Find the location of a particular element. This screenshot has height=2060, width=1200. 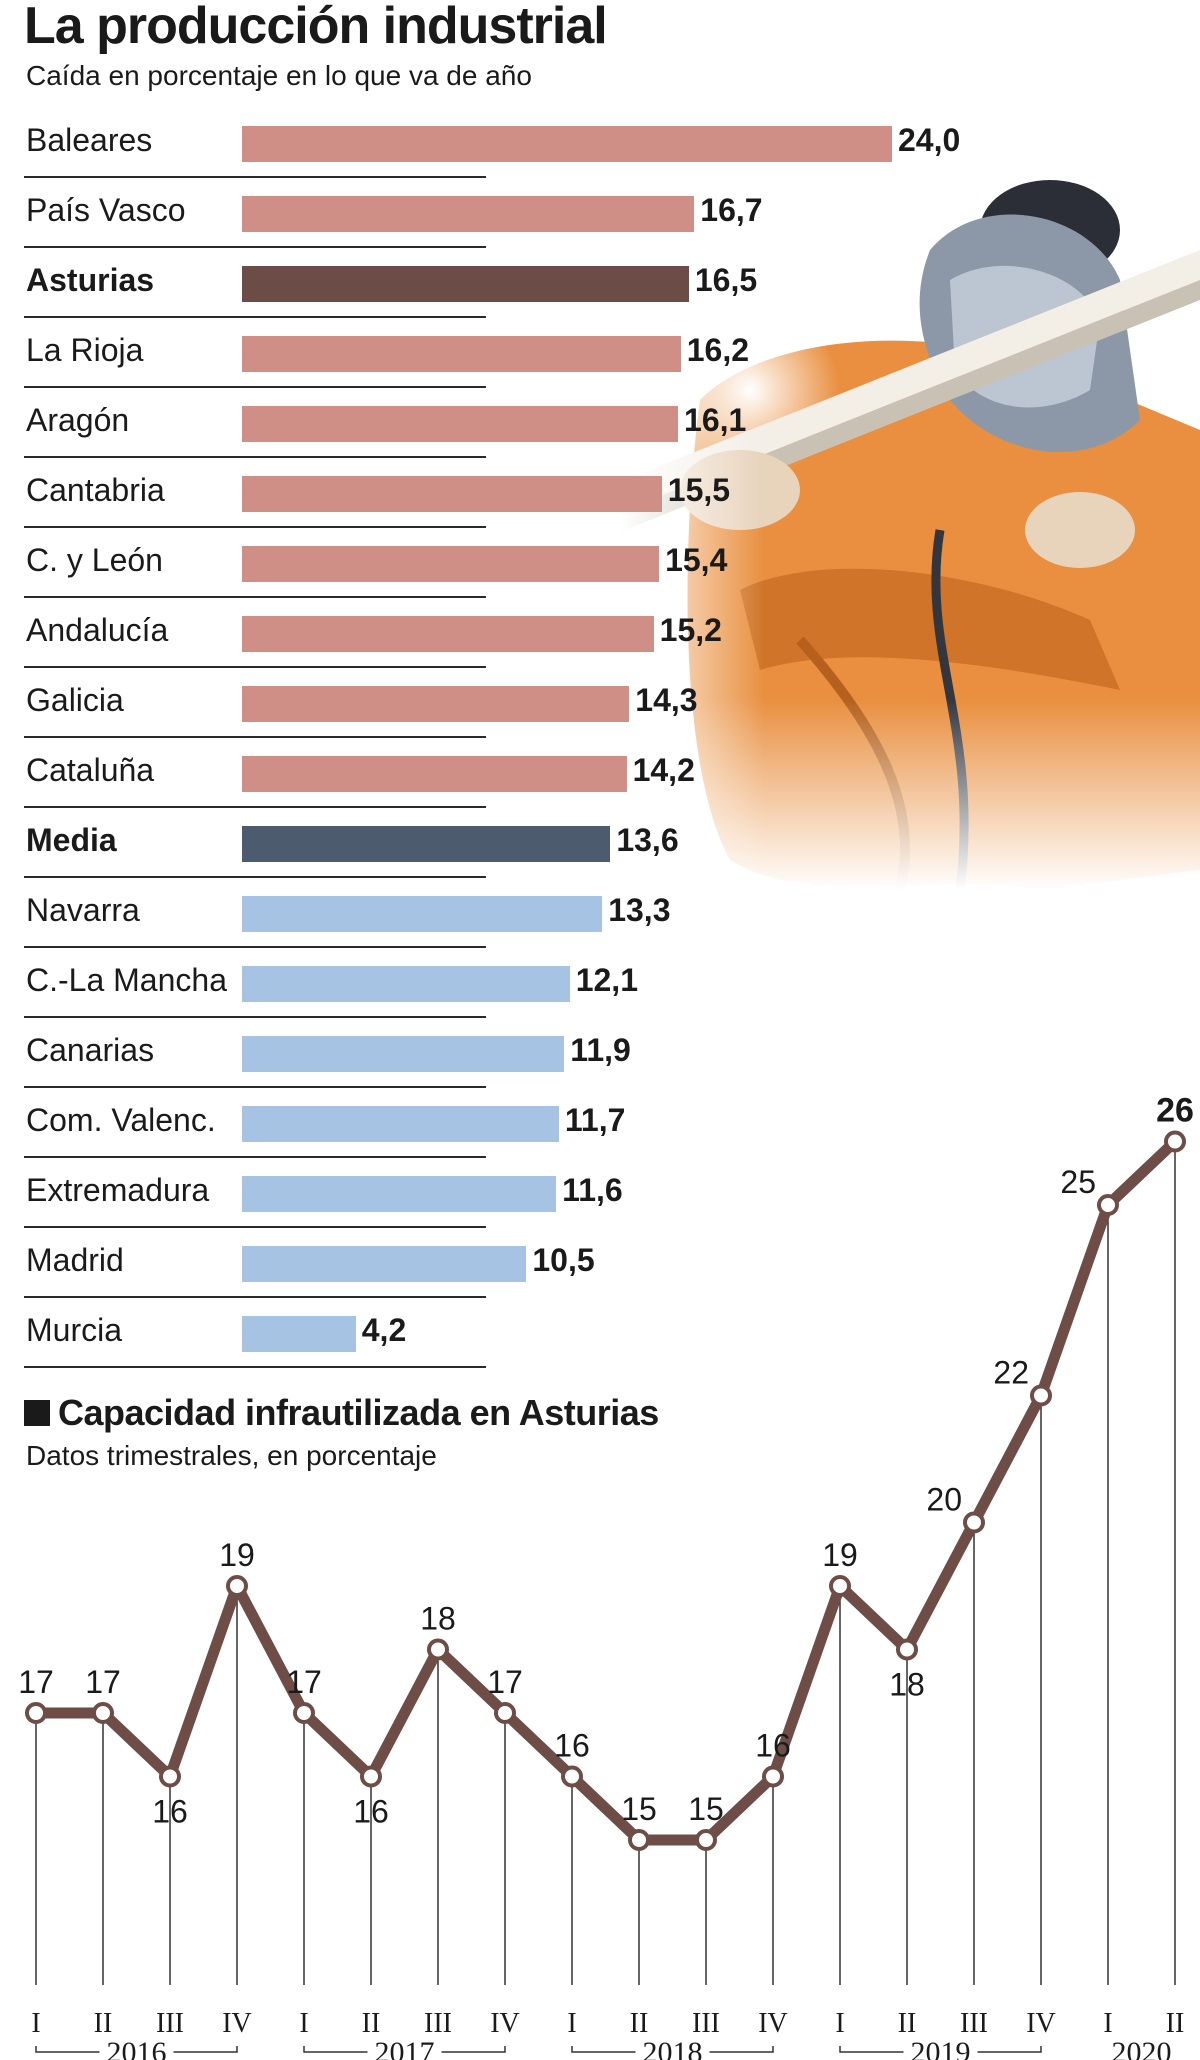

data-label: 25 is located at coordinates (1078, 1182).